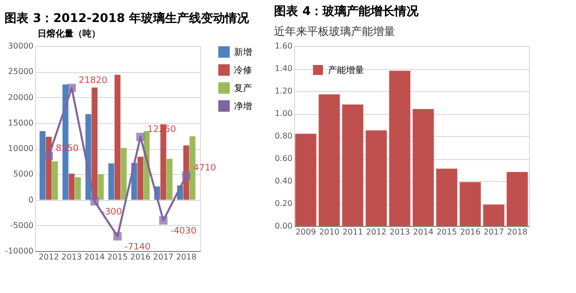 This screenshot has height=293, width=576. I want to click on y-tick-label: 0.40, so click(283, 181).